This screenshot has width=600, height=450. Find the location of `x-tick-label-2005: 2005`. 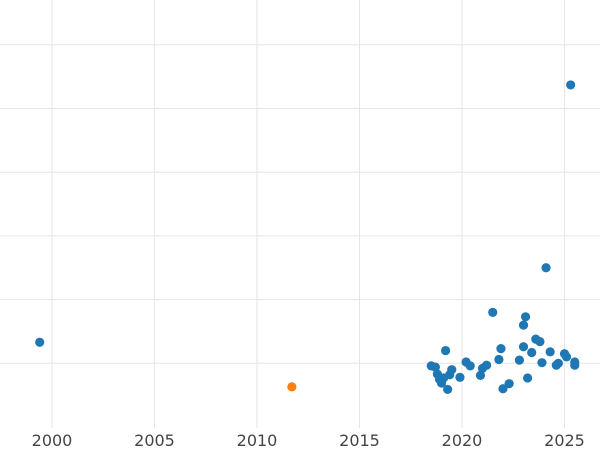

x-tick-label-2005: 2005 is located at coordinates (154, 440).